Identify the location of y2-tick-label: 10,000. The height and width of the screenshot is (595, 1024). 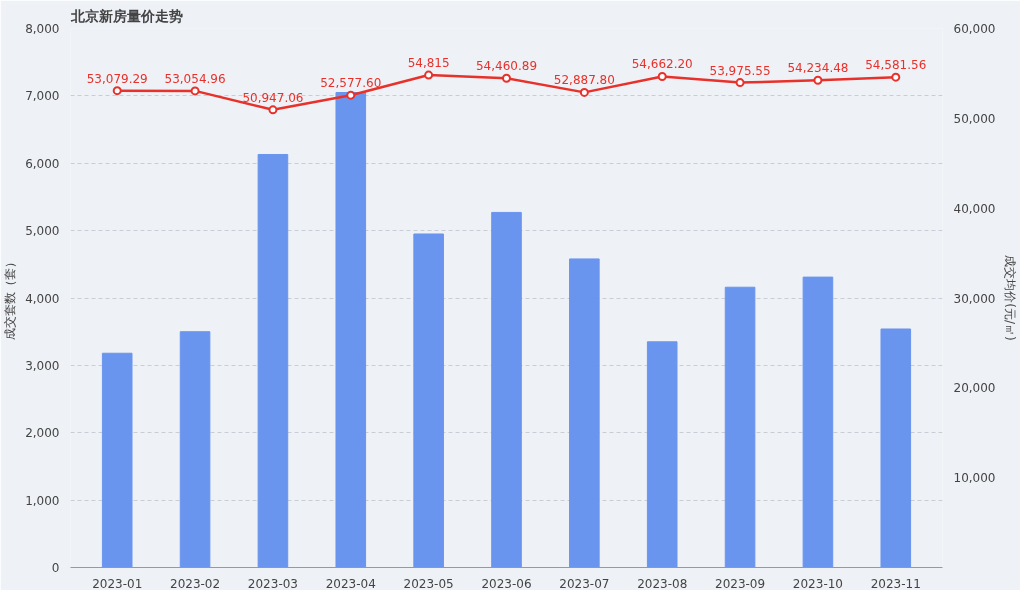
(974, 478).